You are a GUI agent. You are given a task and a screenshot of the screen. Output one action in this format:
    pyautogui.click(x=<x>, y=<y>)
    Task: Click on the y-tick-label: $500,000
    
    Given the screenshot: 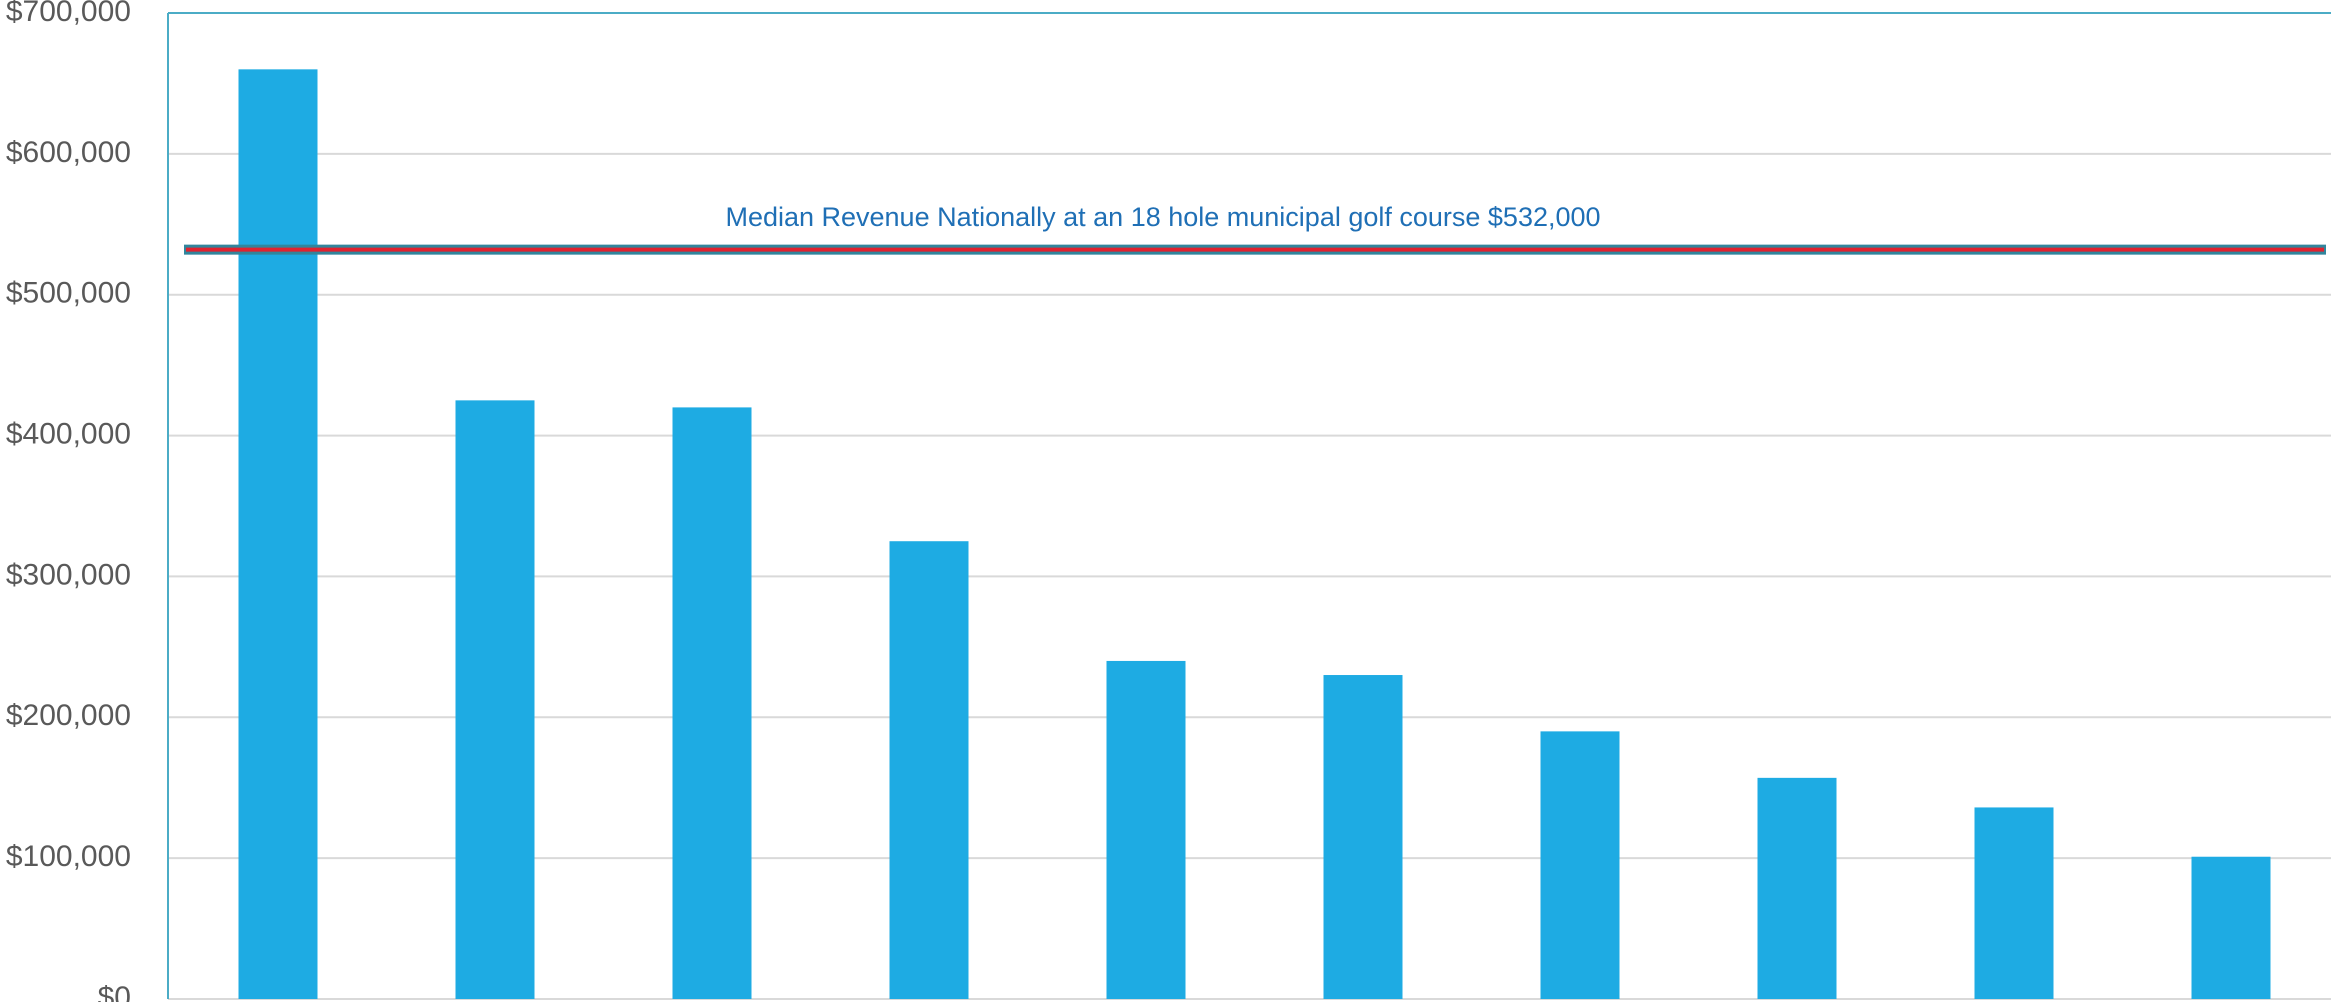 What is the action you would take?
    pyautogui.click(x=68, y=293)
    